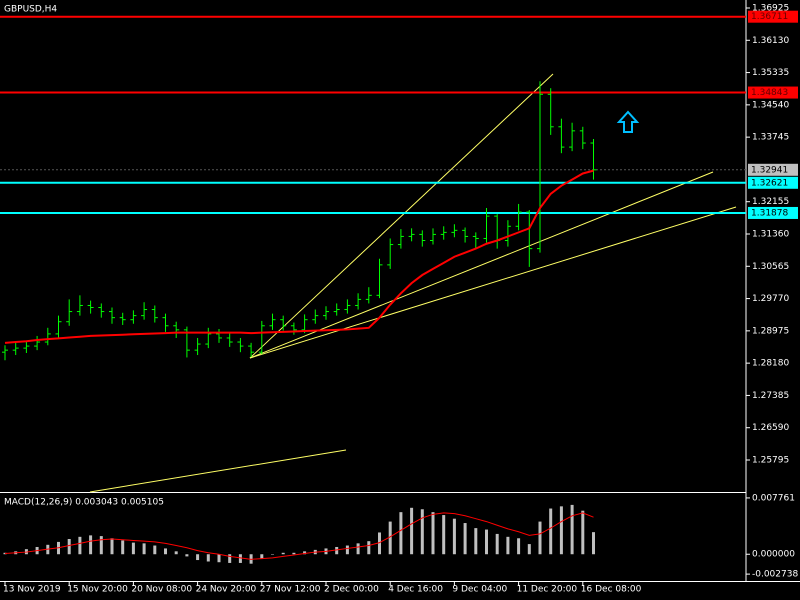  Describe the element at coordinates (770, 202) in the screenshot. I see `y-tick-label: 1.32155` at that location.